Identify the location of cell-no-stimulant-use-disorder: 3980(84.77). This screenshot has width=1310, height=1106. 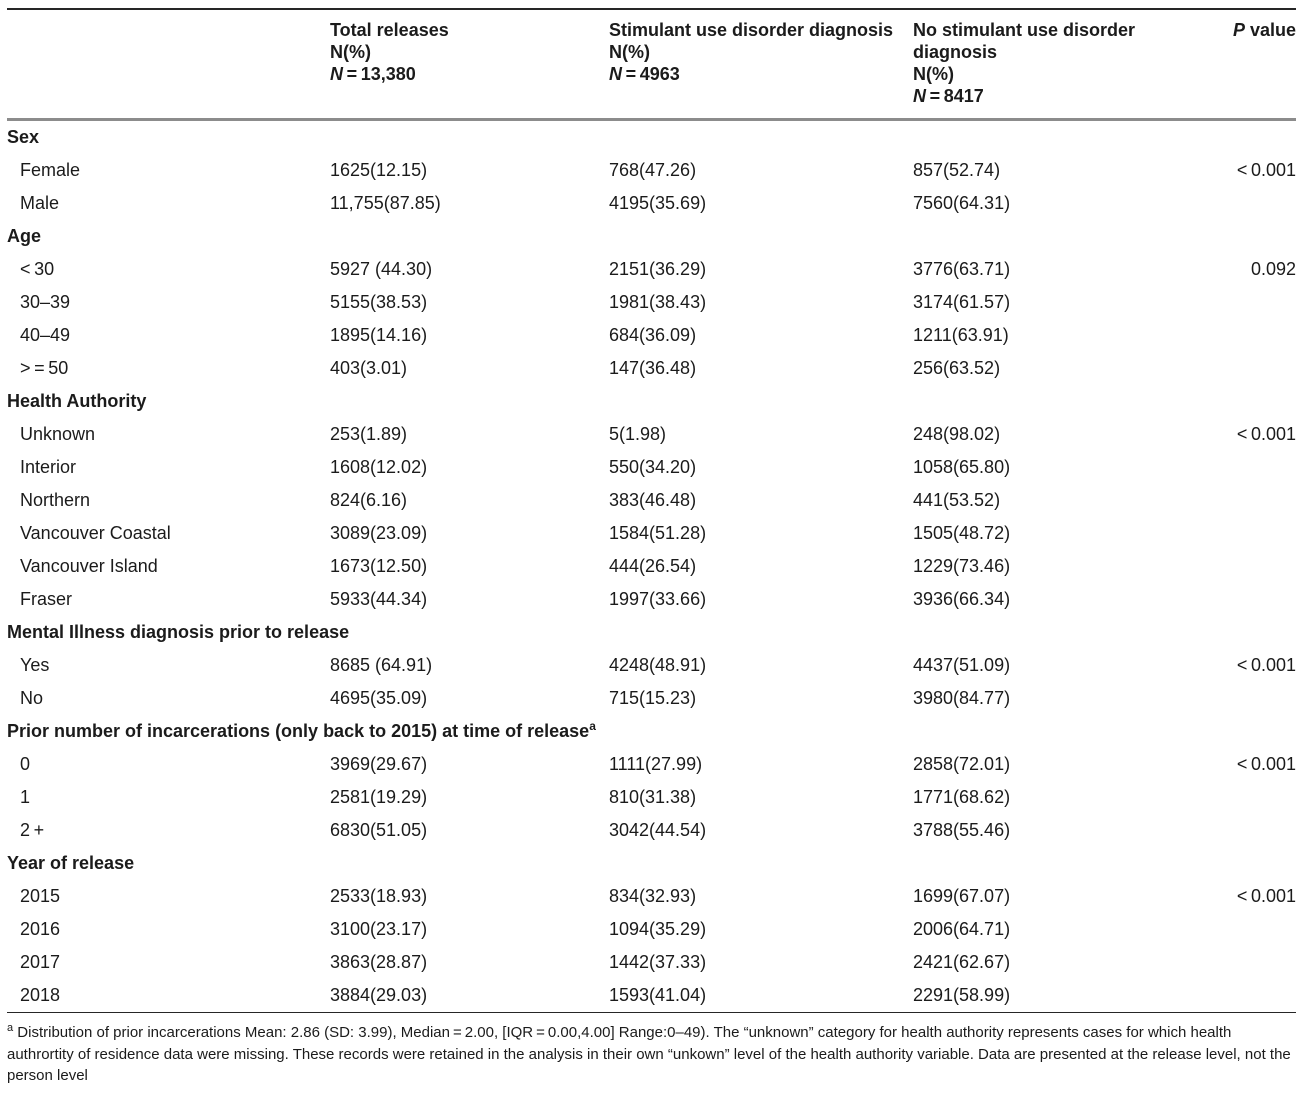
(962, 698).